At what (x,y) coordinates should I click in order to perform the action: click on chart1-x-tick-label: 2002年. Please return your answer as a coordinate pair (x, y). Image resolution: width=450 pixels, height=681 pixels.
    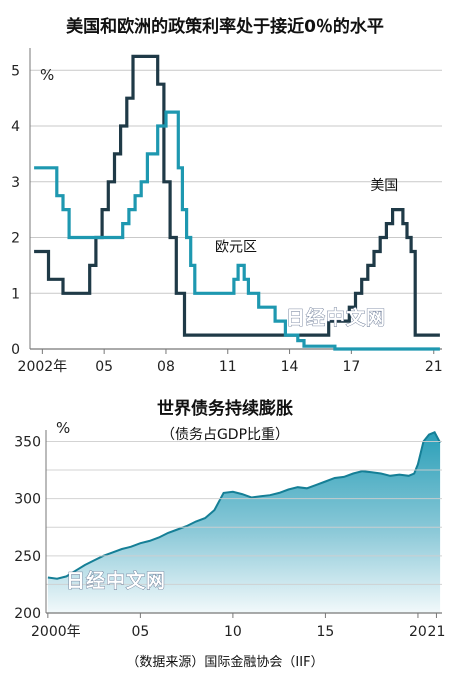
    Looking at the image, I should click on (43, 367).